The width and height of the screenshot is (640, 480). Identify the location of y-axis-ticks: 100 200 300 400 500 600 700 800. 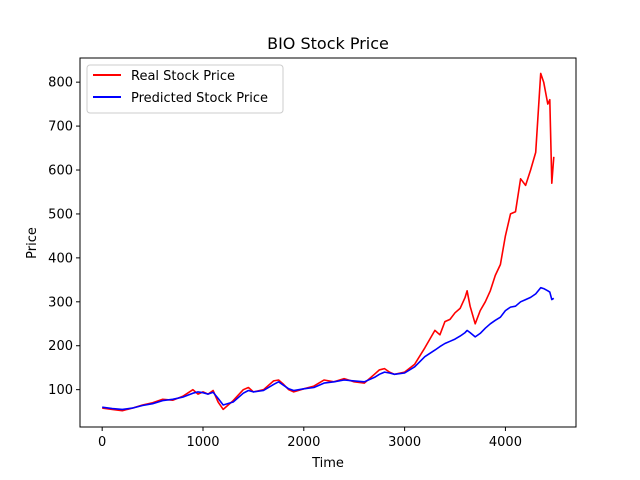
(64, 237).